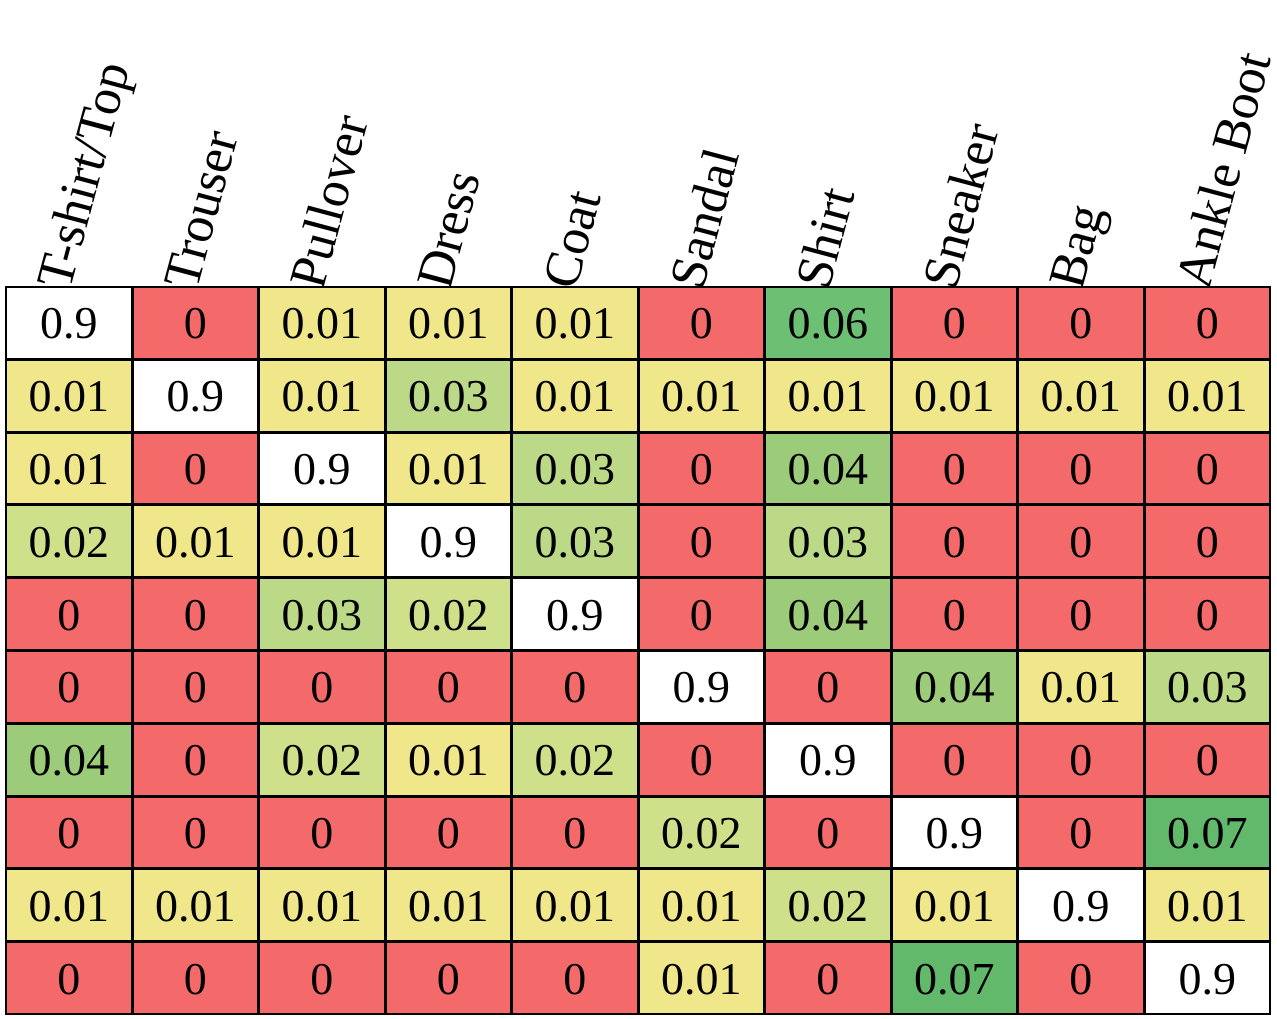 The width and height of the screenshot is (1277, 1019). What do you see at coordinates (704, 218) in the screenshot?
I see `column-label: Sandal` at bounding box center [704, 218].